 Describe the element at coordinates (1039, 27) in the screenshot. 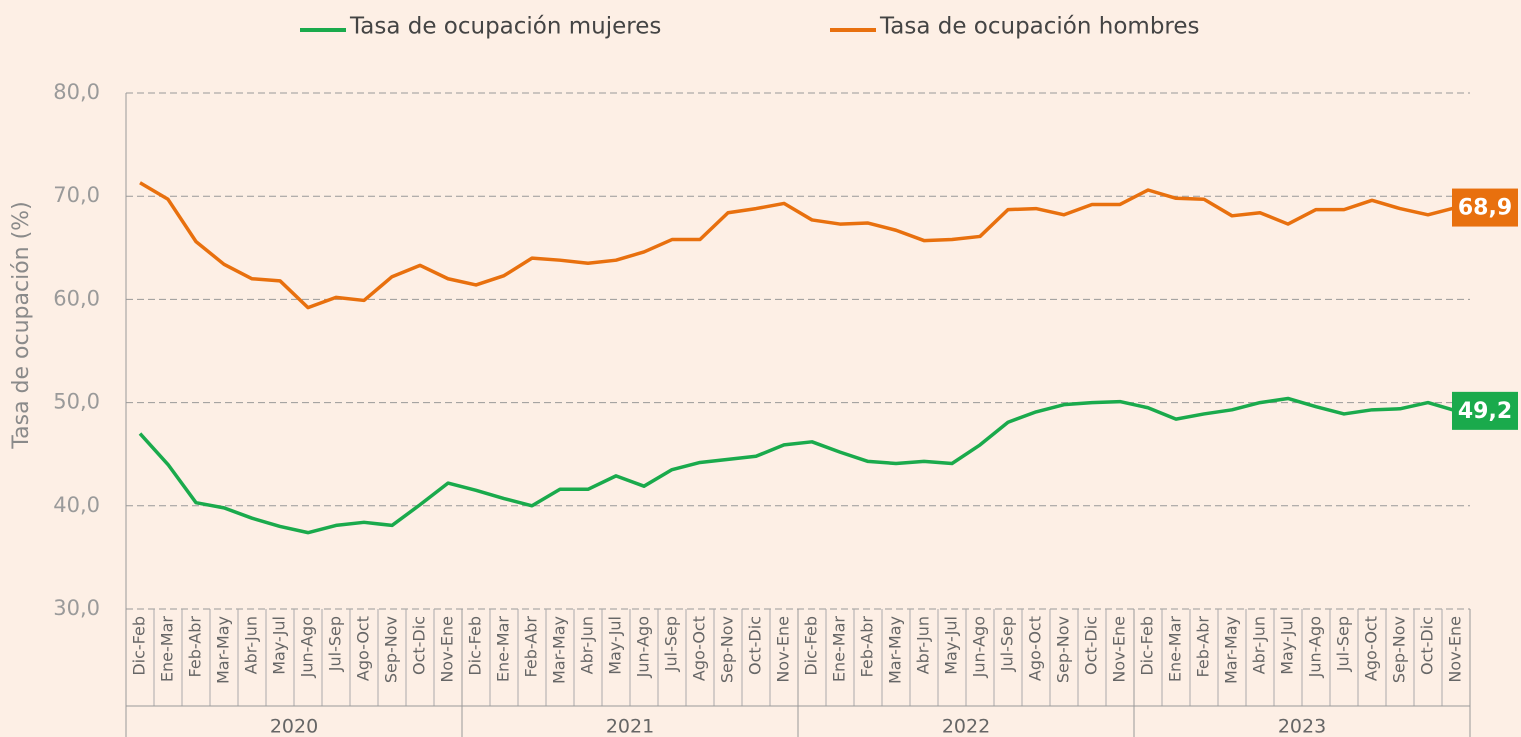

I see `legend-label: Tasa de ocupación hombres` at that location.